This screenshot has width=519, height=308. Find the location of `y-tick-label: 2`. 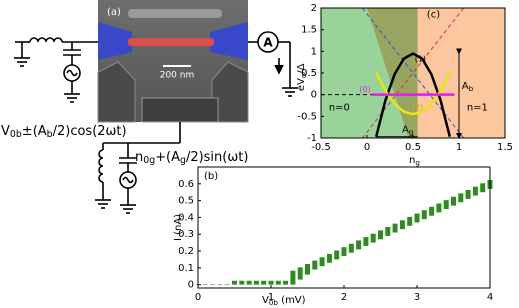

y-tick-label: 2 is located at coordinates (314, 8).